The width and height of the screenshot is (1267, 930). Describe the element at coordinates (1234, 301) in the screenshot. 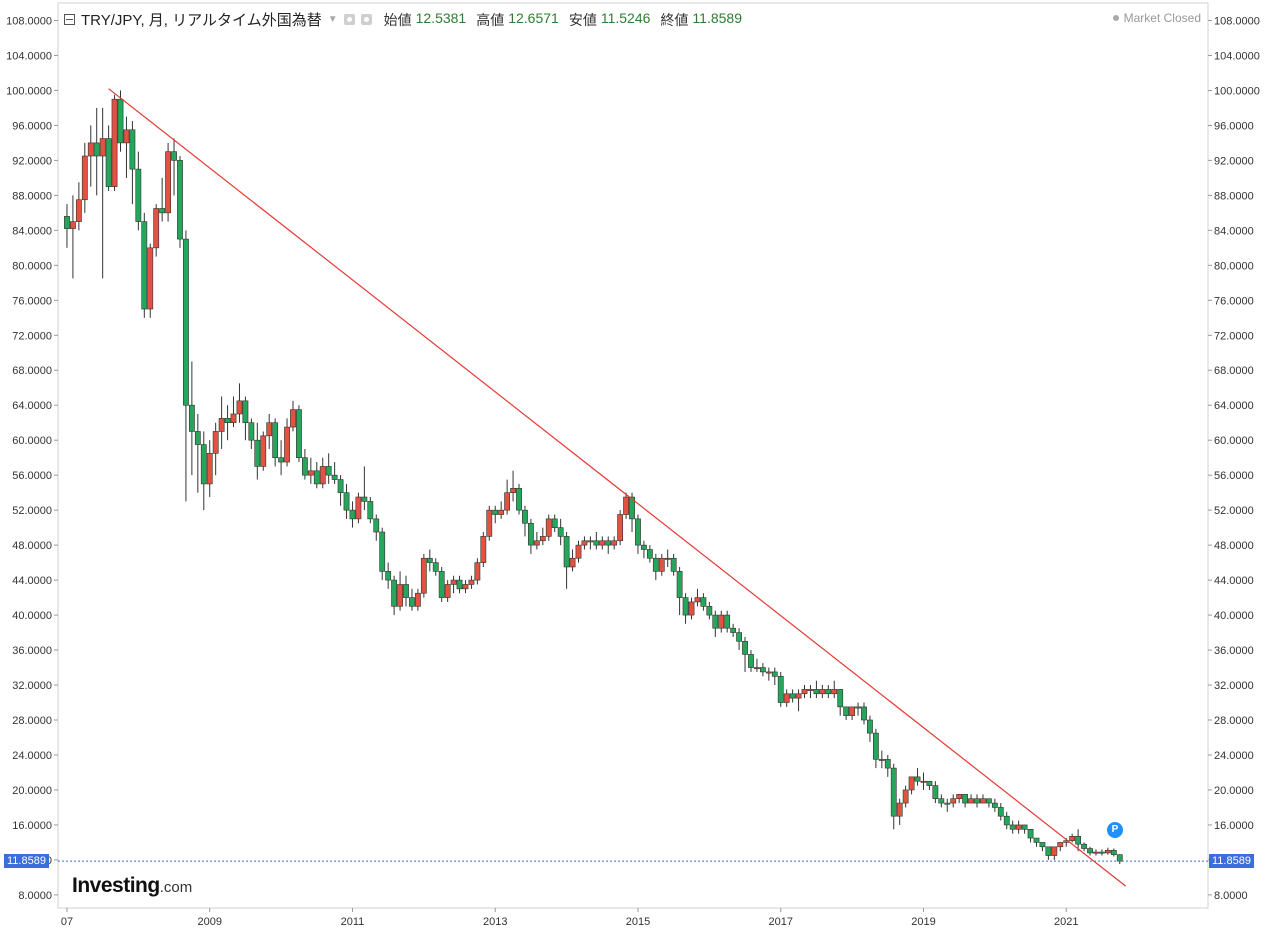

I see `y-tick-label-right: 76.0000` at that location.